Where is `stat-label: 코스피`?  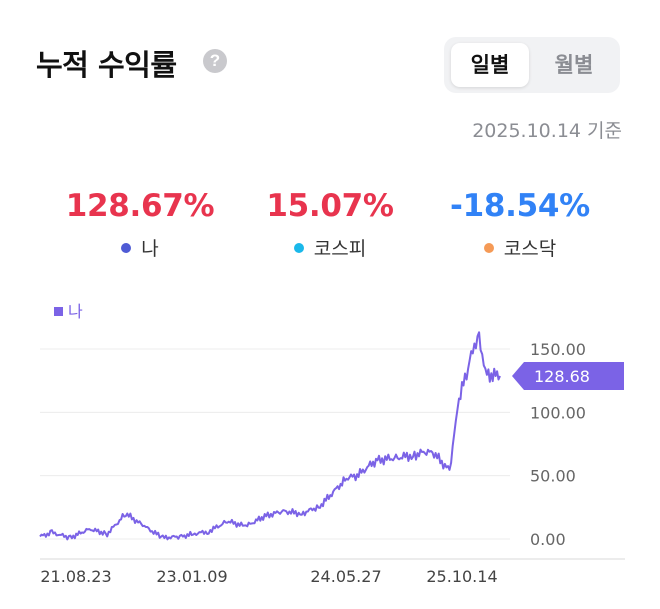
stat-label: 코스피 is located at coordinates (340, 249).